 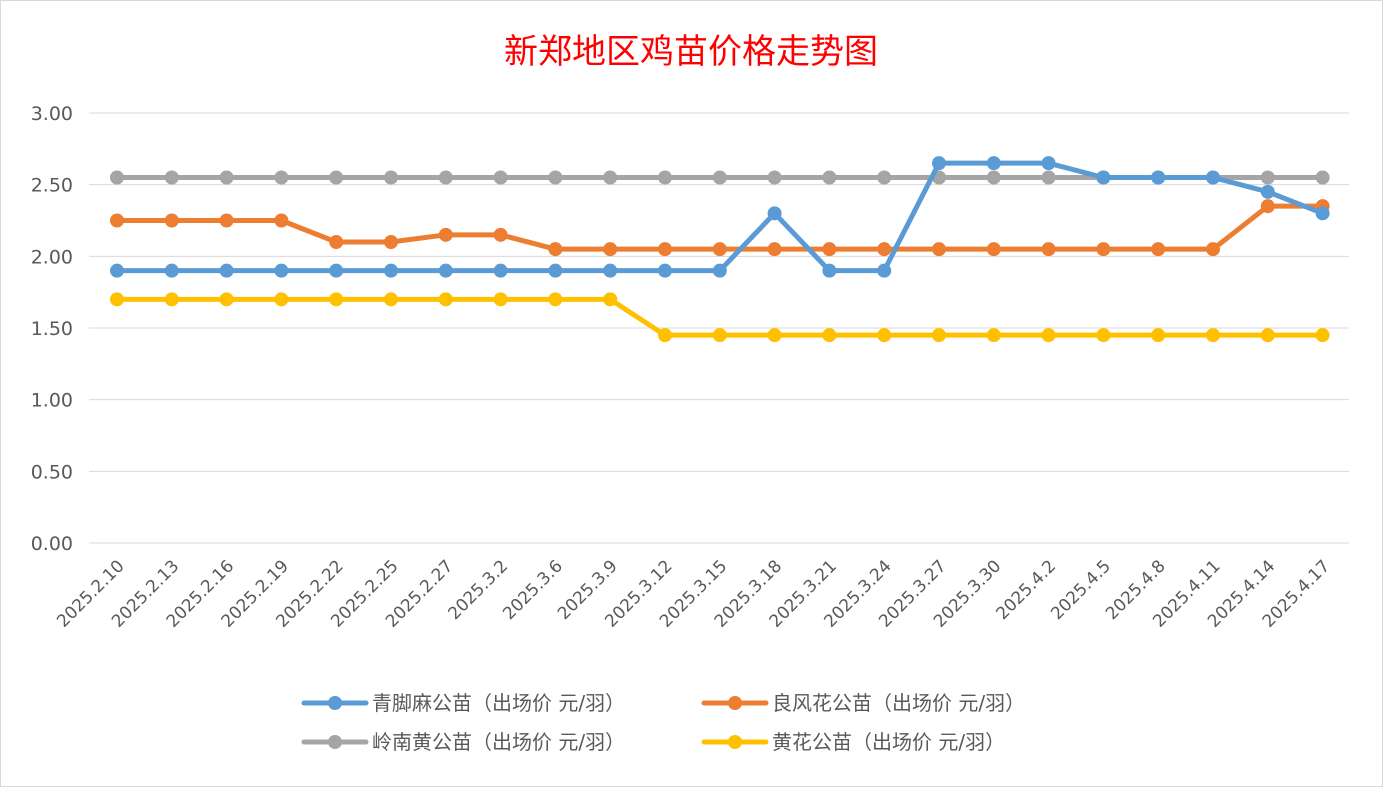 What do you see at coordinates (52, 114) in the screenshot?
I see `y-tick-label: 3.00` at bounding box center [52, 114].